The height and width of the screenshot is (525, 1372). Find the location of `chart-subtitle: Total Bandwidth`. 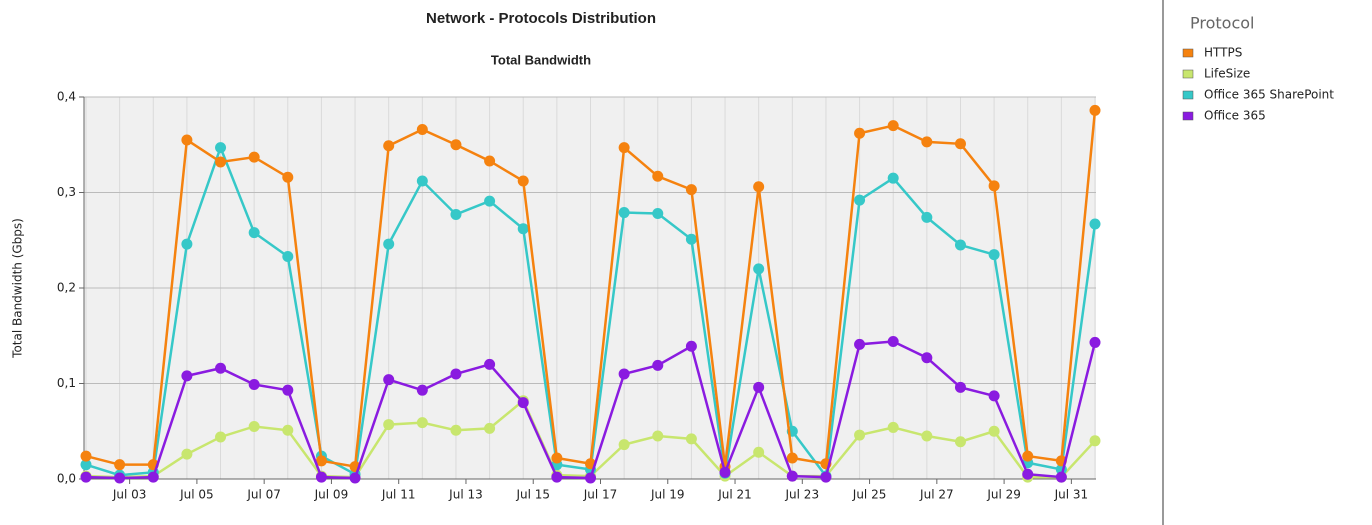

chart-subtitle: Total Bandwidth is located at coordinates (541, 59).